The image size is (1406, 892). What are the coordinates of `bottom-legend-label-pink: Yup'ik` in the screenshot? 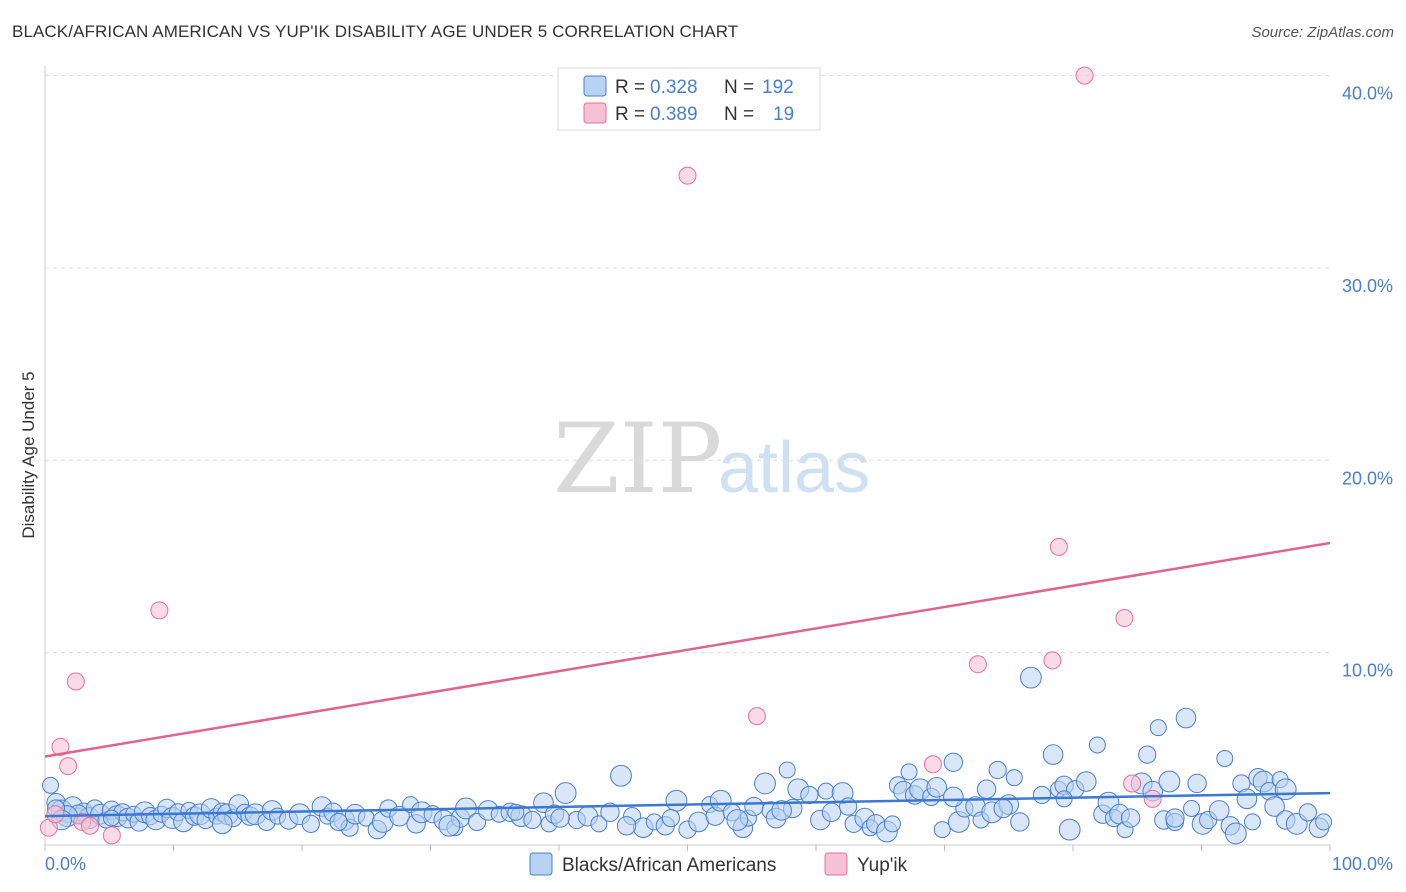 It's located at (882, 865).